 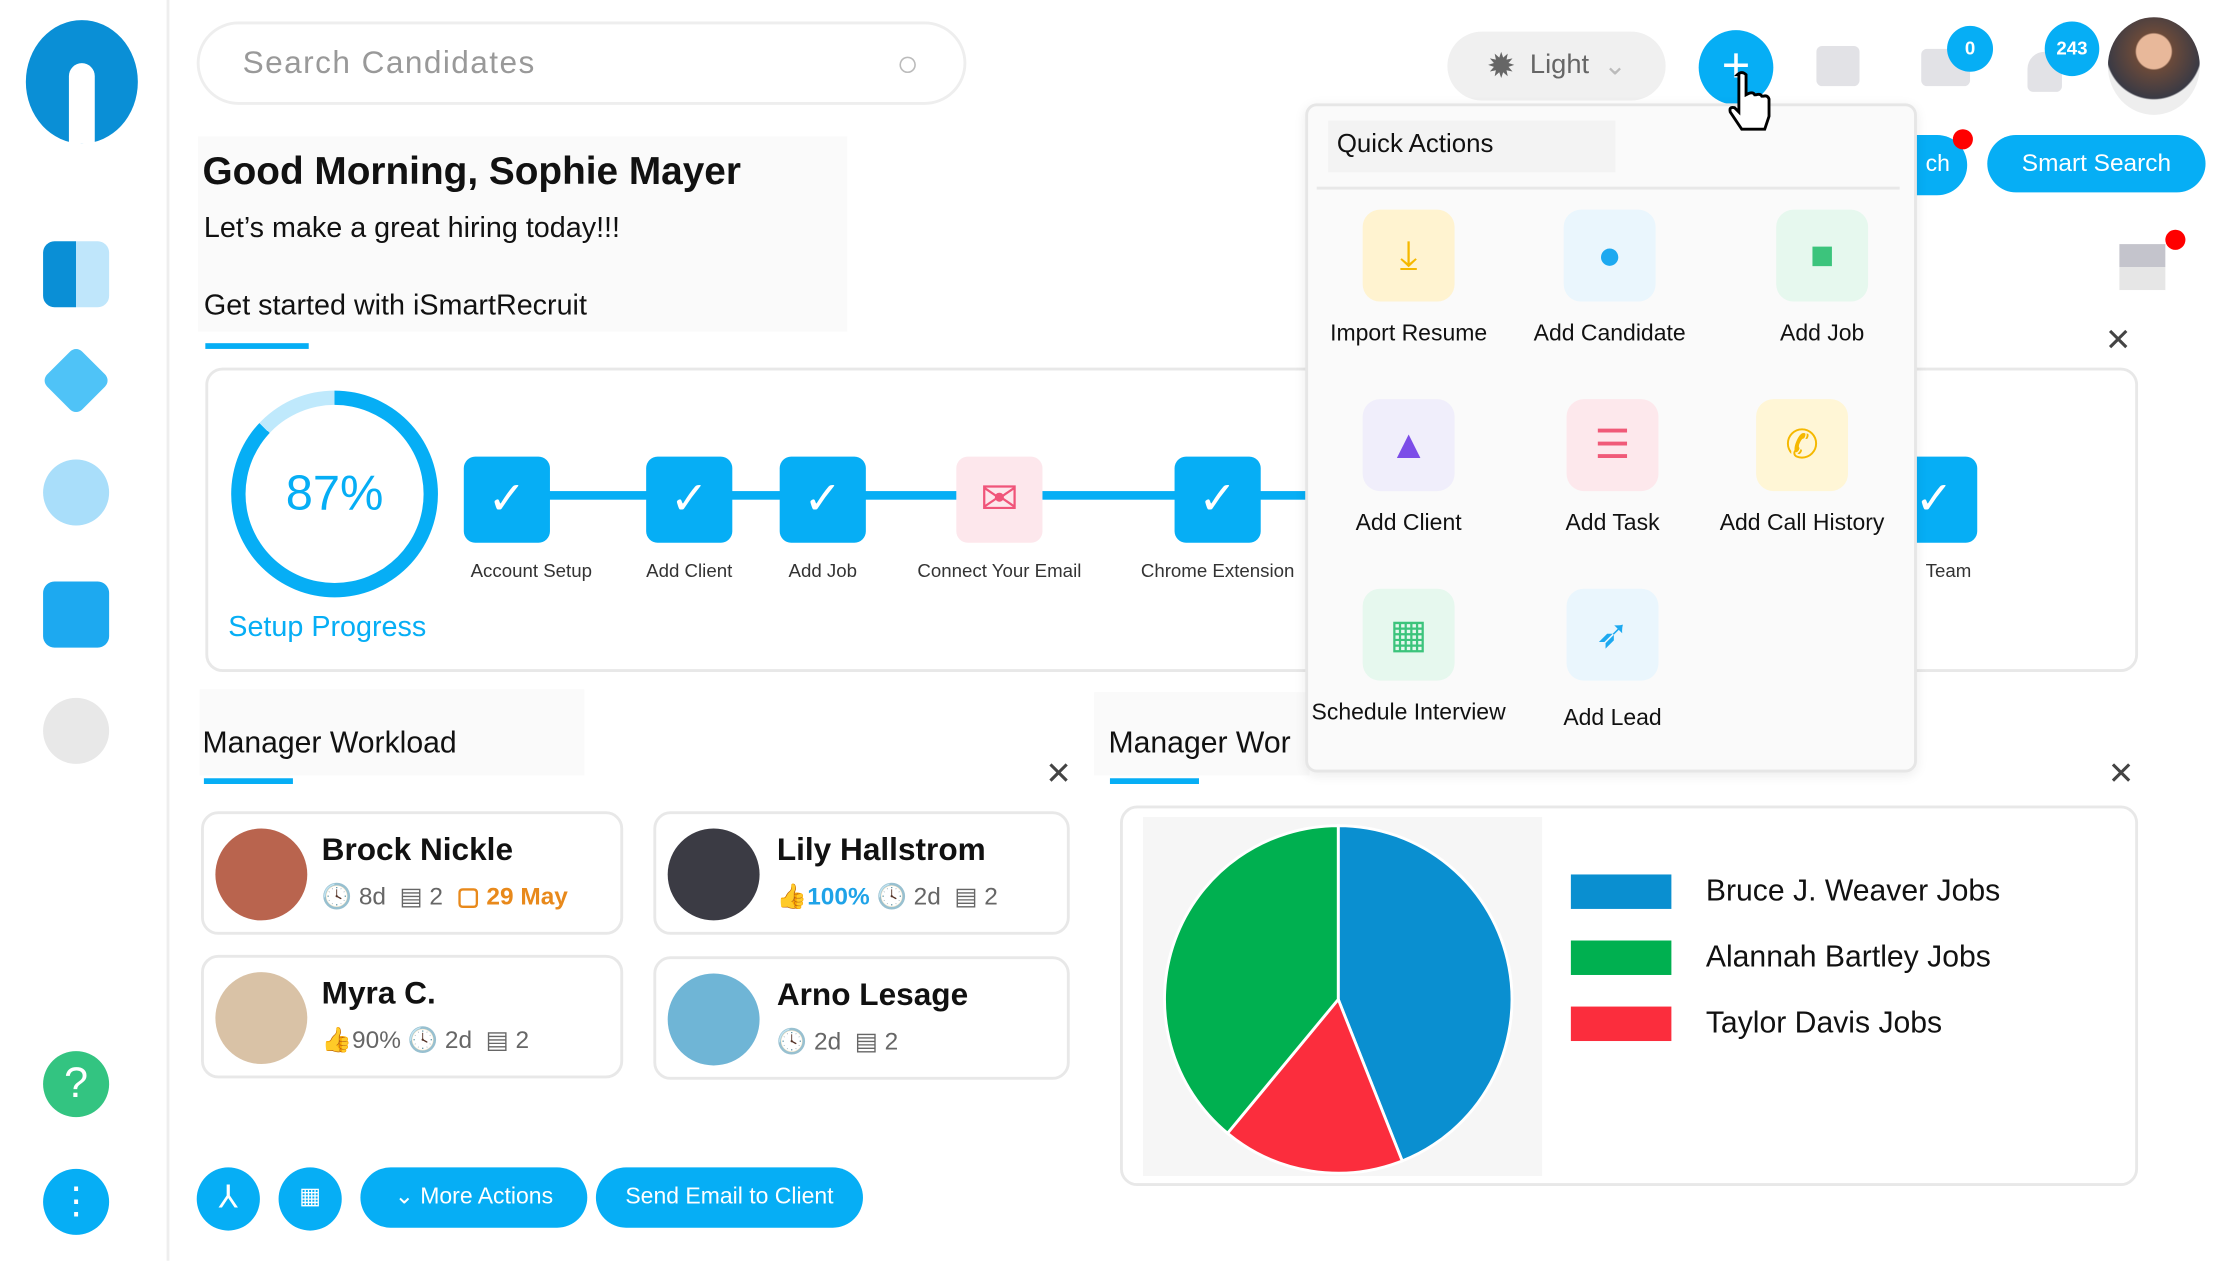 I want to click on pie-slice-alannah-bartley-jobs, so click(x=1251, y=980).